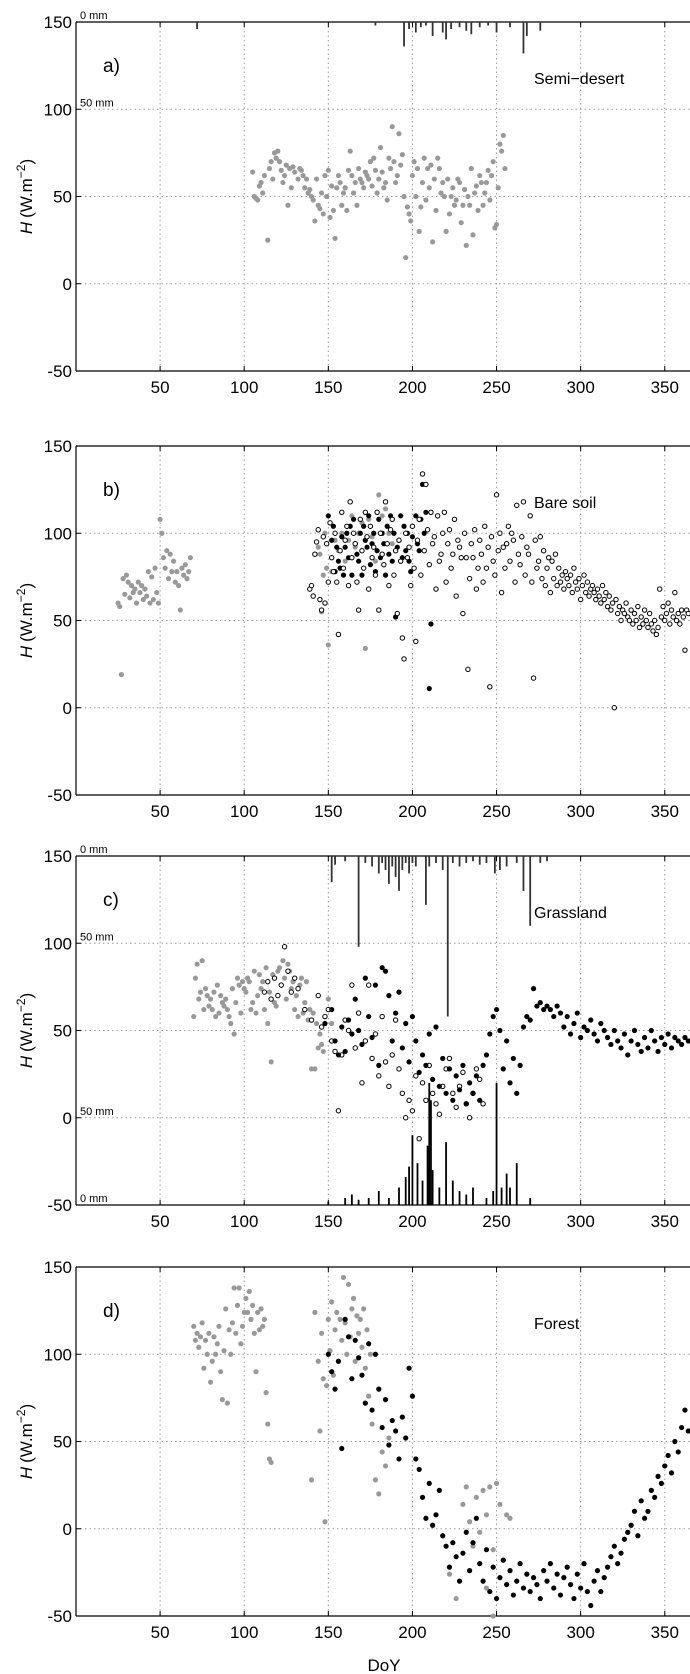  I want to click on y-axis-label-exponent: −2, so click(21, 1005).